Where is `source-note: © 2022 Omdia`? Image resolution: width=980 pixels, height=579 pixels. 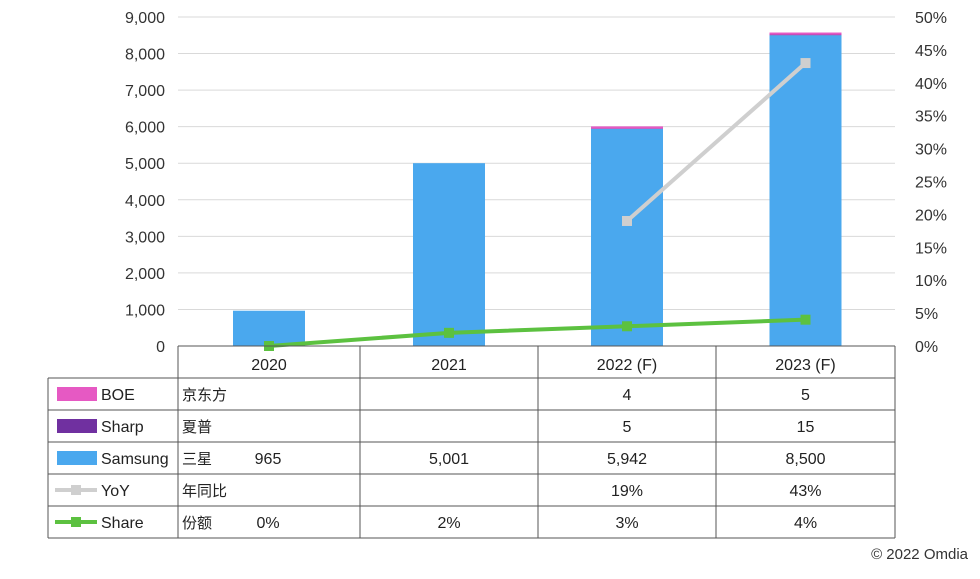 source-note: © 2022 Omdia is located at coordinates (920, 554).